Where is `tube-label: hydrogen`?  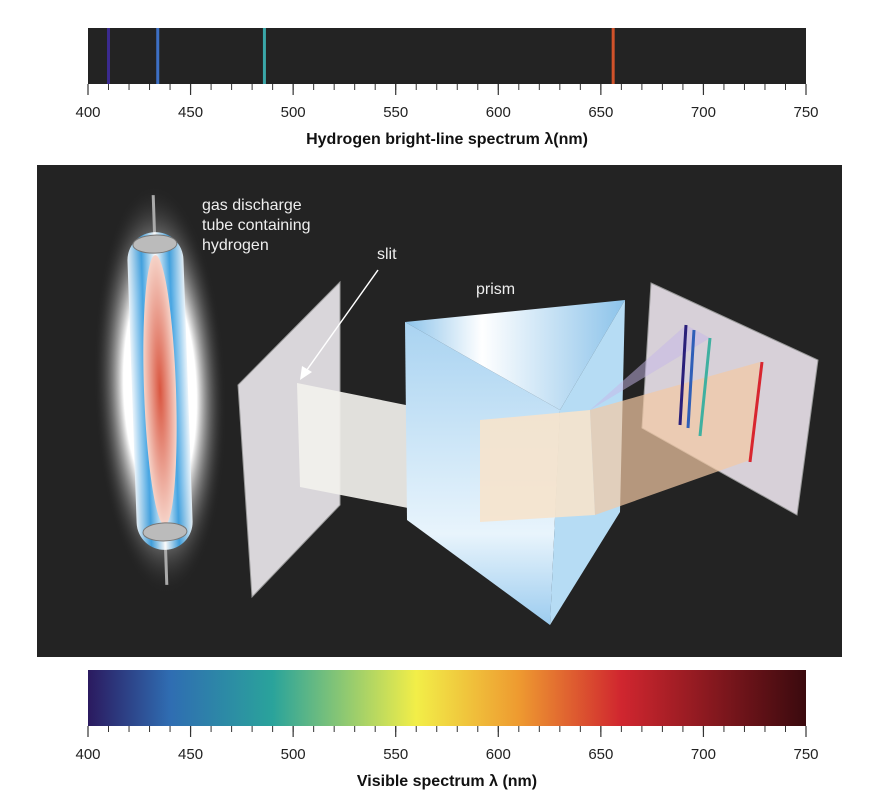
tube-label: hydrogen is located at coordinates (235, 245).